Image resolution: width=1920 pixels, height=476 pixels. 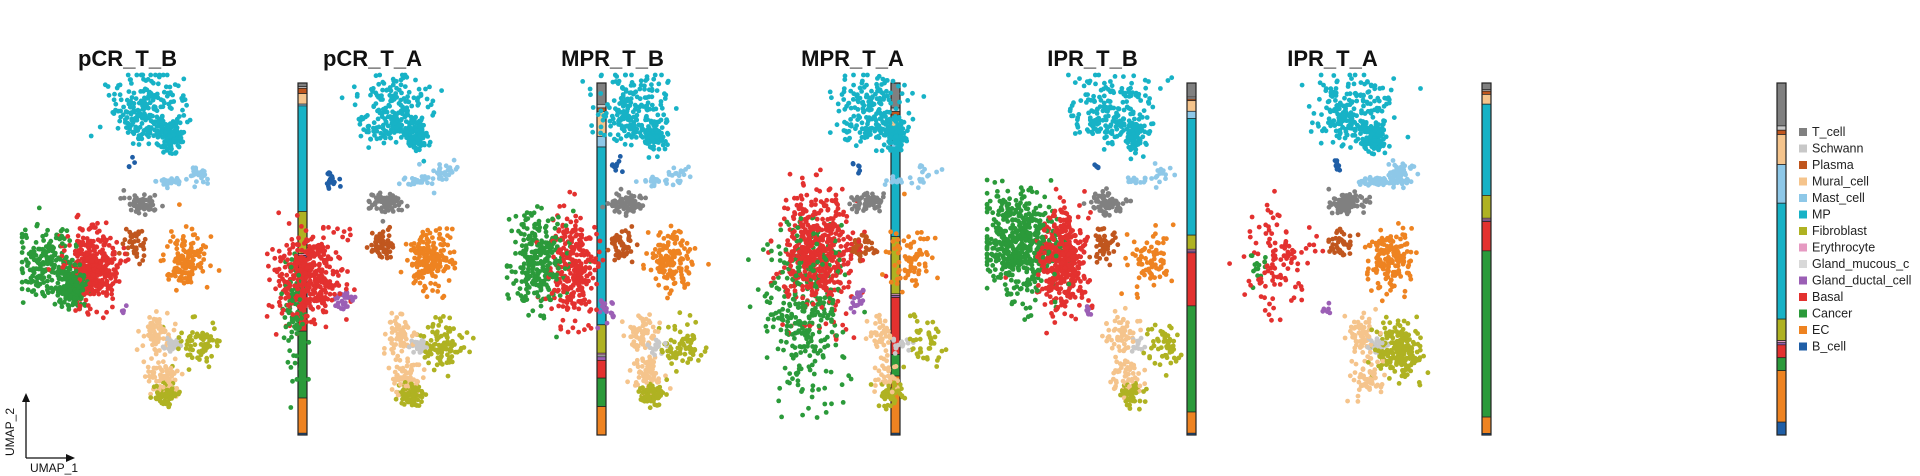 What do you see at coordinates (163, 241) in the screenshot?
I see `umap-panel-pCR_T_B: pCR_T_B` at bounding box center [163, 241].